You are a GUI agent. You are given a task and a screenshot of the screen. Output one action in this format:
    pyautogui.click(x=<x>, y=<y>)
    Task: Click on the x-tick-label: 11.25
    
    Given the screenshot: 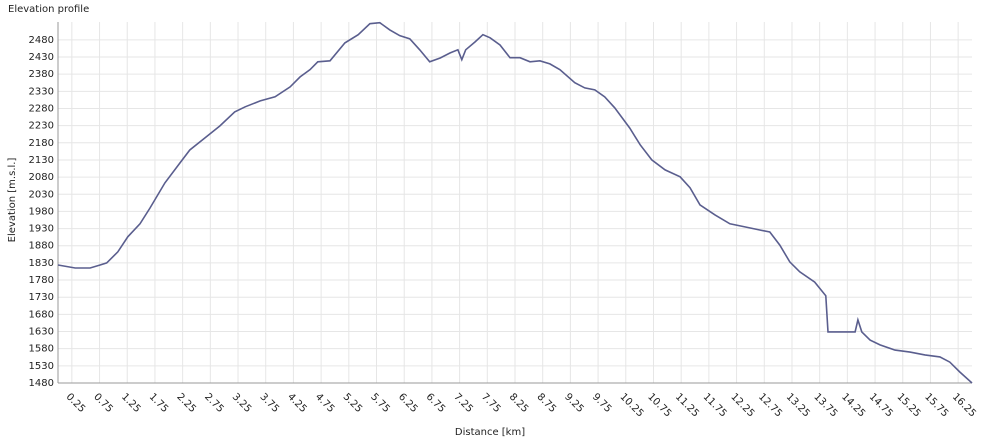 What is the action you would take?
    pyautogui.click(x=687, y=405)
    